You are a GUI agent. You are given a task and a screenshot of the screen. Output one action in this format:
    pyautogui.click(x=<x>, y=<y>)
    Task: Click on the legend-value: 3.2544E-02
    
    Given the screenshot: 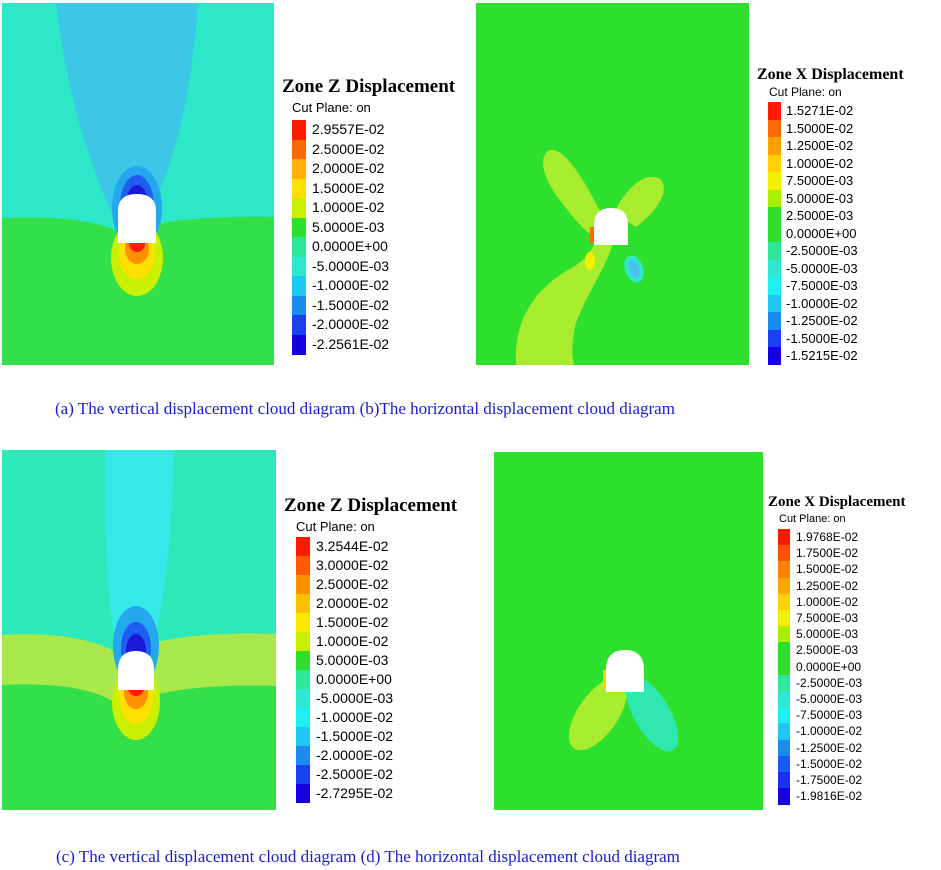 What is the action you would take?
    pyautogui.click(x=352, y=546)
    